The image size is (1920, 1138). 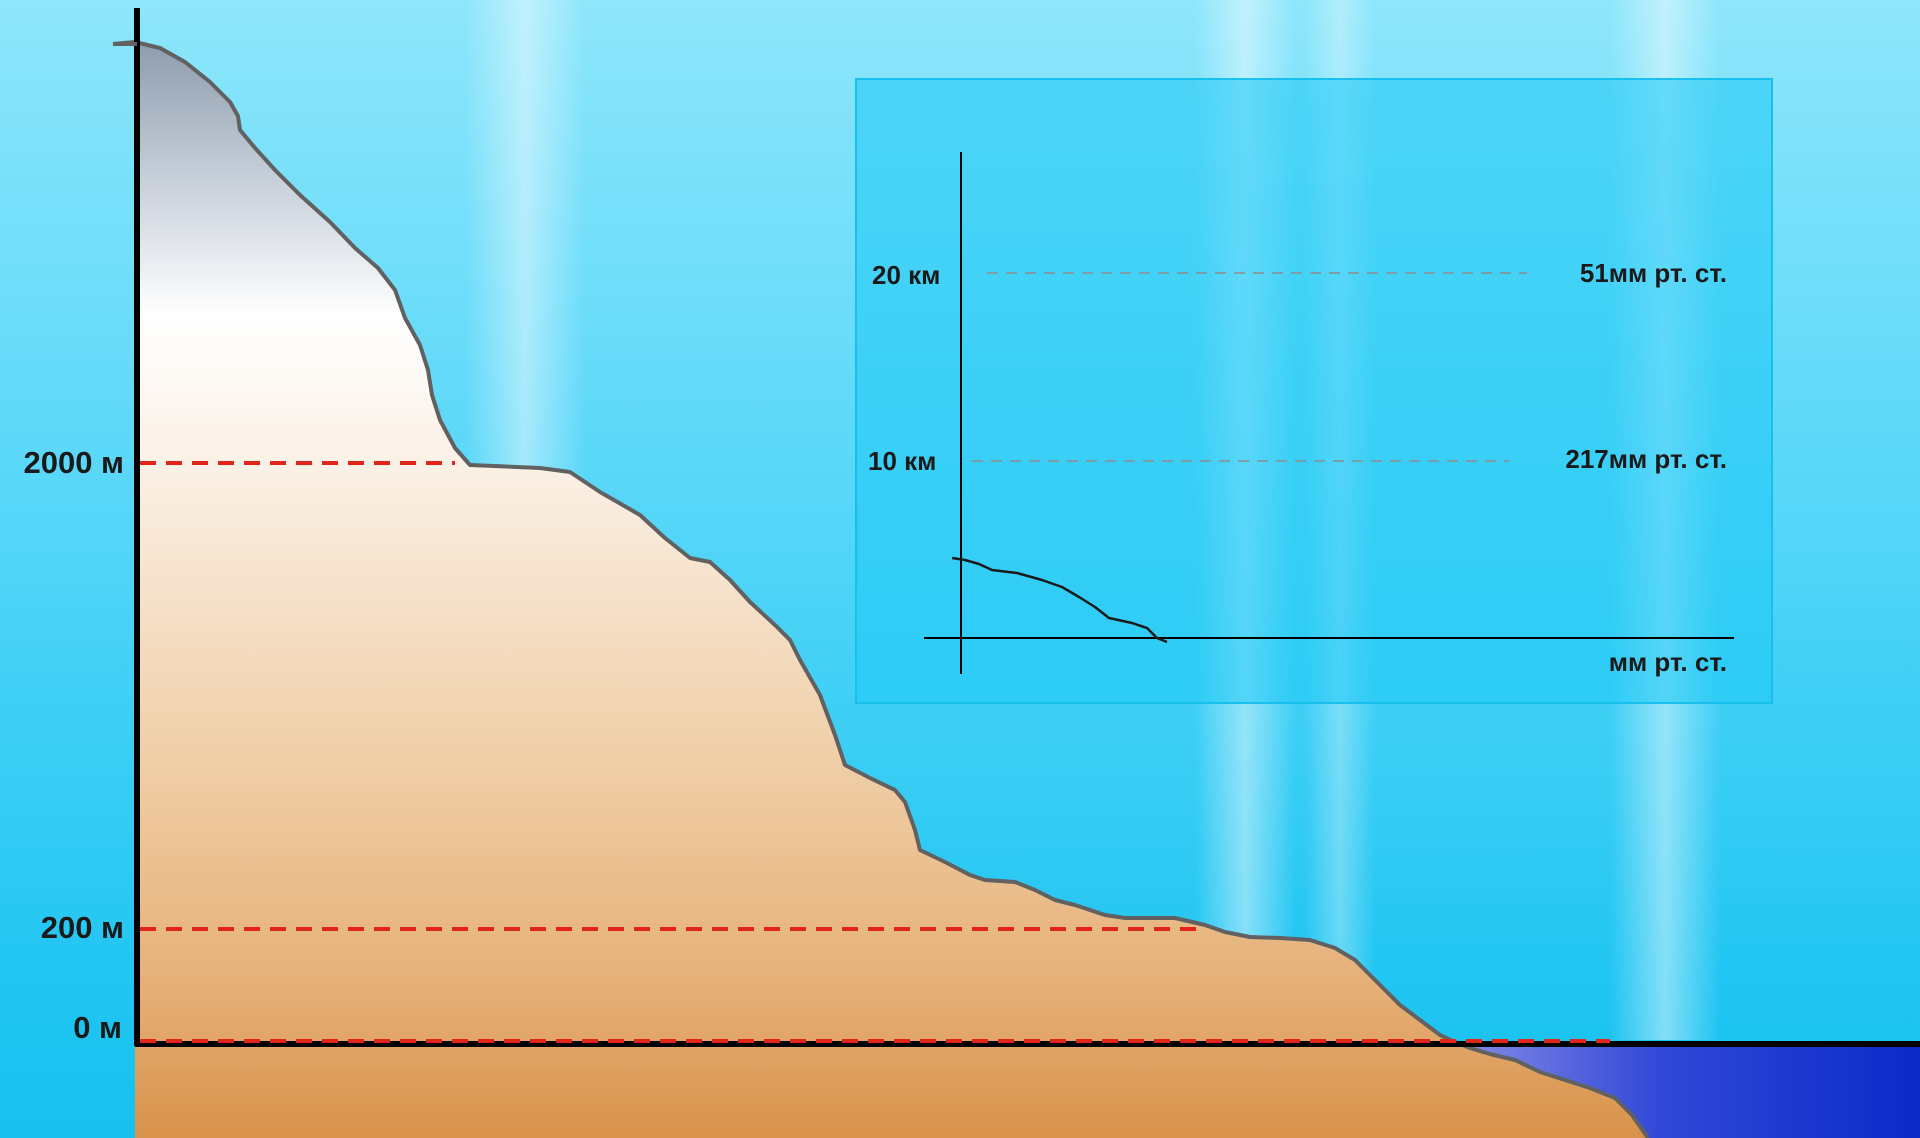 I want to click on inset-pressure-curve, so click(x=1059, y=600).